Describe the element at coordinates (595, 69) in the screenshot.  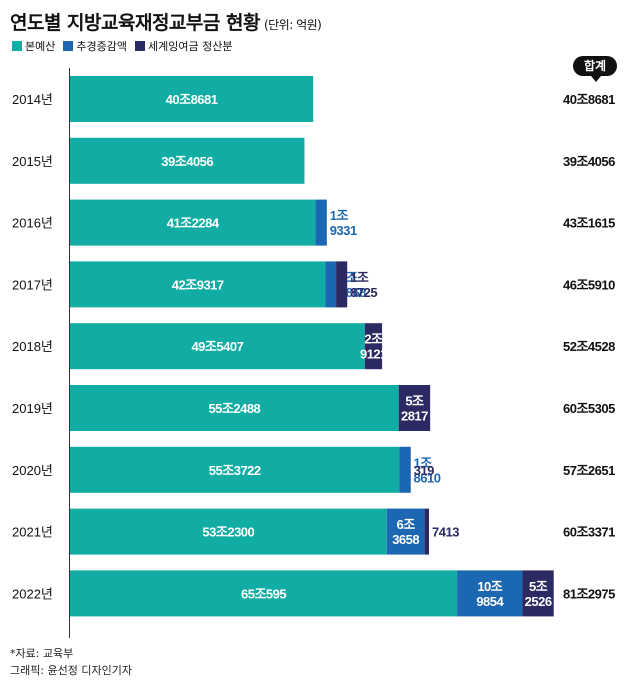
I see `total-badge: 합계` at that location.